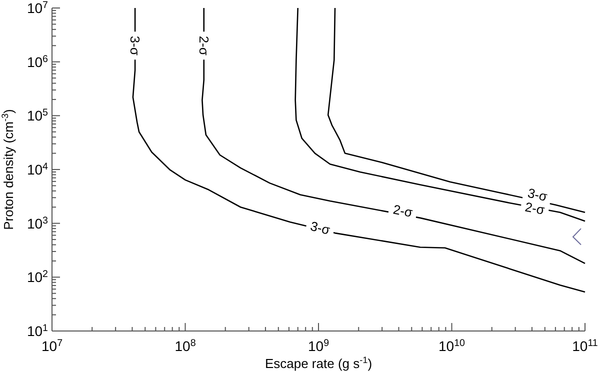 Image resolution: width=600 pixels, height=372 pixels. Describe the element at coordinates (585, 346) in the screenshot. I see `x-tick-label: 10$^{11}$` at that location.